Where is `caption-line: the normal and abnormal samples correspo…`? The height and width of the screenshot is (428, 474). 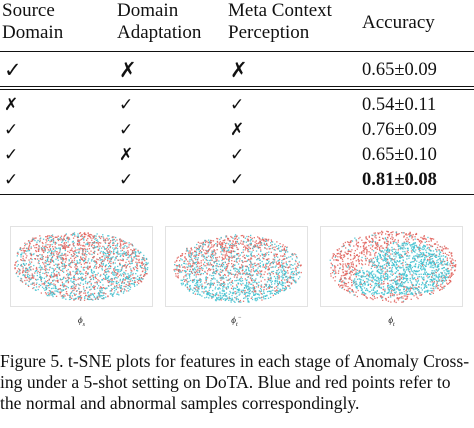 caption-line: the normal and abnormal samples correspo… is located at coordinates (180, 403).